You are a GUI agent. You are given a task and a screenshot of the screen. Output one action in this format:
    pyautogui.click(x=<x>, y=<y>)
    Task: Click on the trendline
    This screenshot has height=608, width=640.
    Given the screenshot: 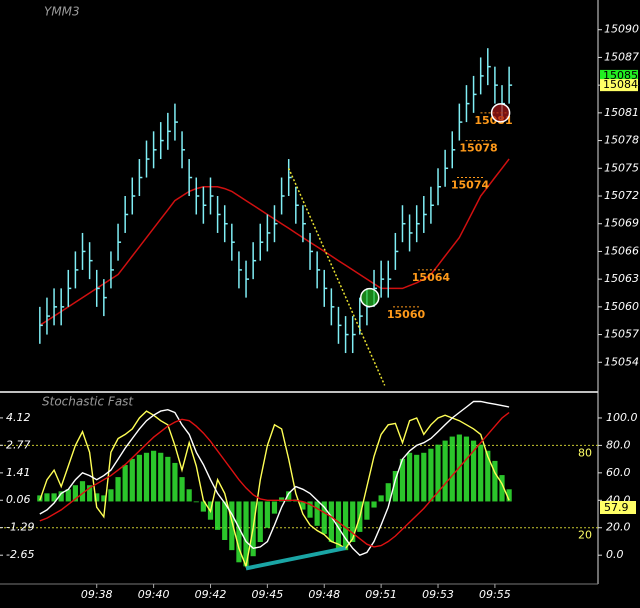 What is the action you would take?
    pyautogui.click(x=337, y=276)
    